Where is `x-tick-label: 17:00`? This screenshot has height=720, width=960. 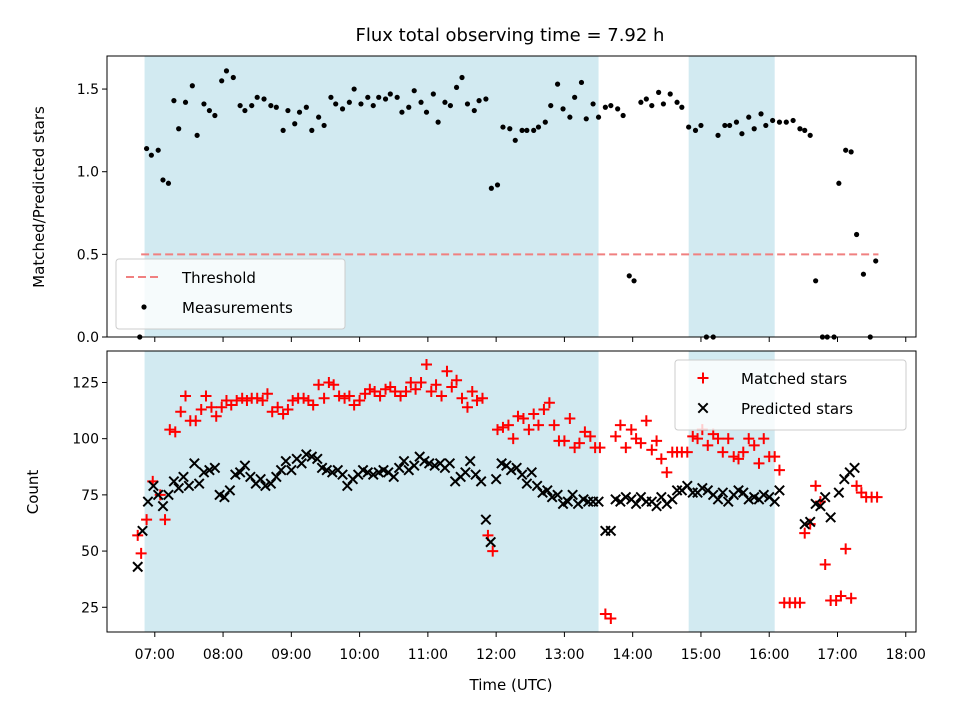
x-tick-label: 17:00 is located at coordinates (837, 655).